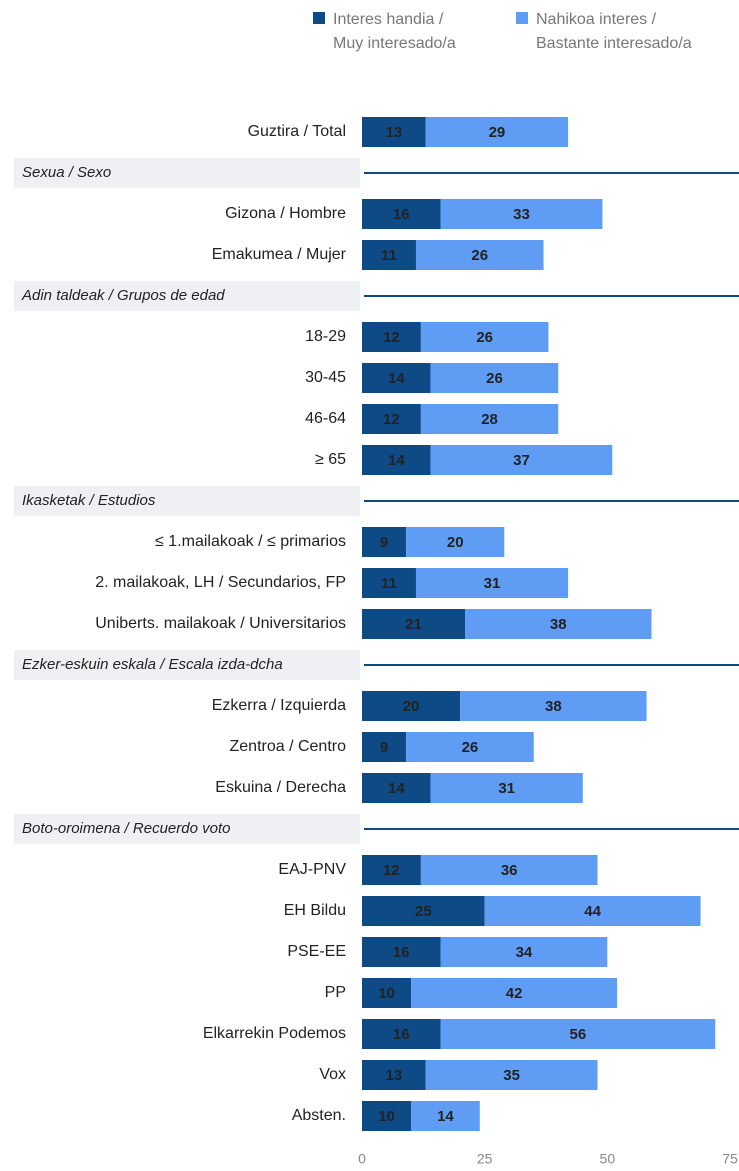  Describe the element at coordinates (423, 911) in the screenshot. I see `value-label: 25` at that location.